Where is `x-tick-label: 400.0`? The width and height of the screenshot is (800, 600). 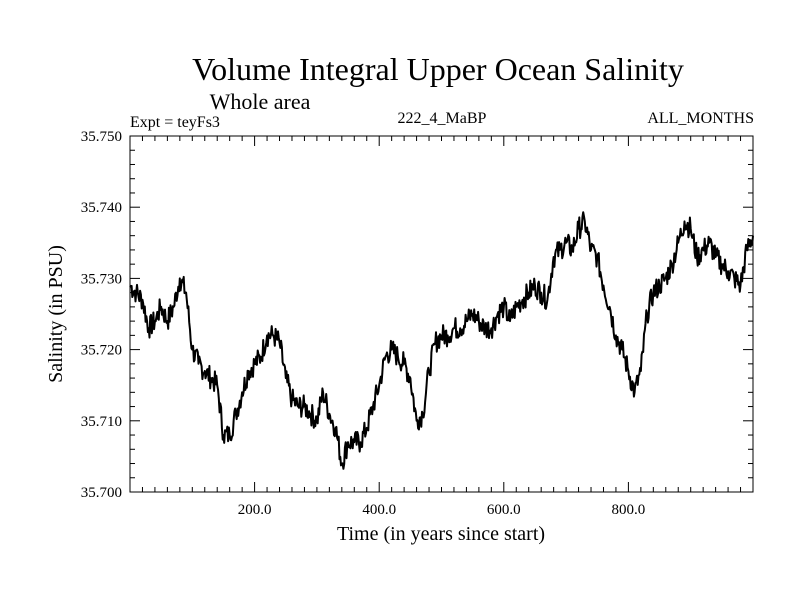 x-tick-label: 400.0 is located at coordinates (379, 510).